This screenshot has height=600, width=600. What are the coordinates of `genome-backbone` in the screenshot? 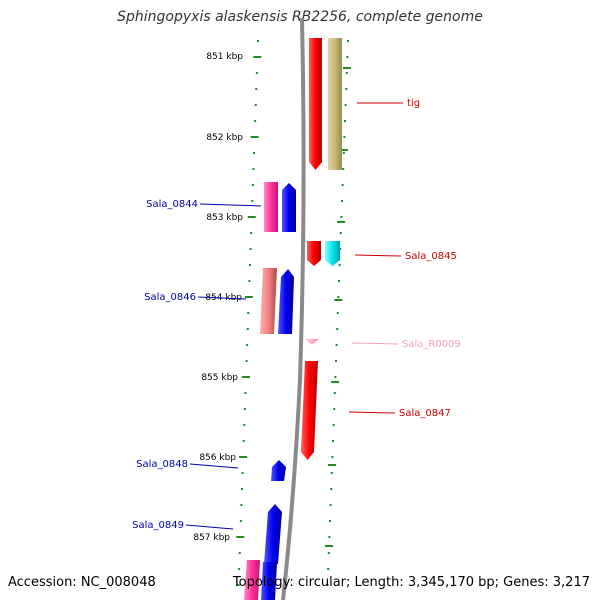 It's located at (293, 308).